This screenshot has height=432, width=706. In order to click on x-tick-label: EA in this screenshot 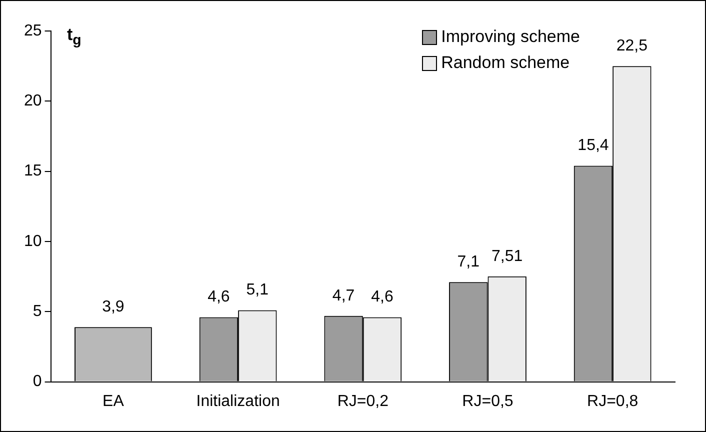, I will do `click(113, 401)`.